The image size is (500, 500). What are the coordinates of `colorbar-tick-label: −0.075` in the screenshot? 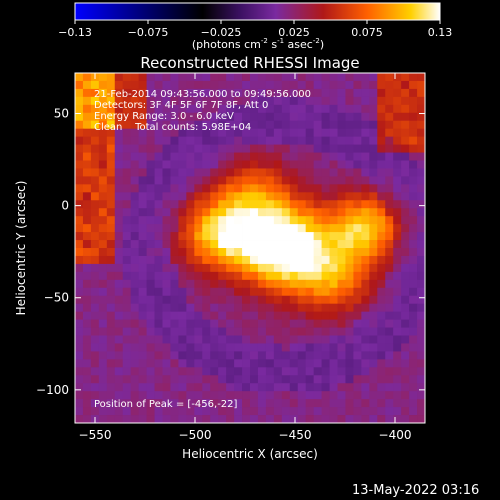 It's located at (148, 32).